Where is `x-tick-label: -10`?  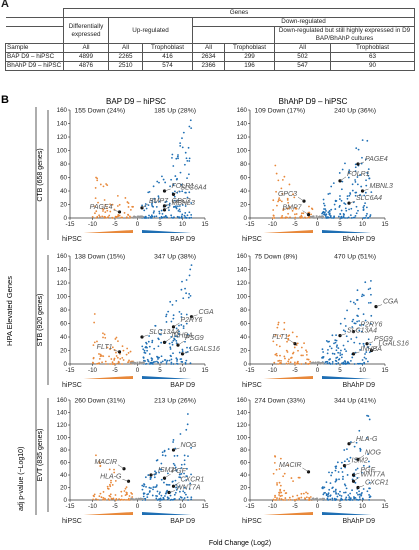
x-tick-label: -10 is located at coordinates (93, 506).